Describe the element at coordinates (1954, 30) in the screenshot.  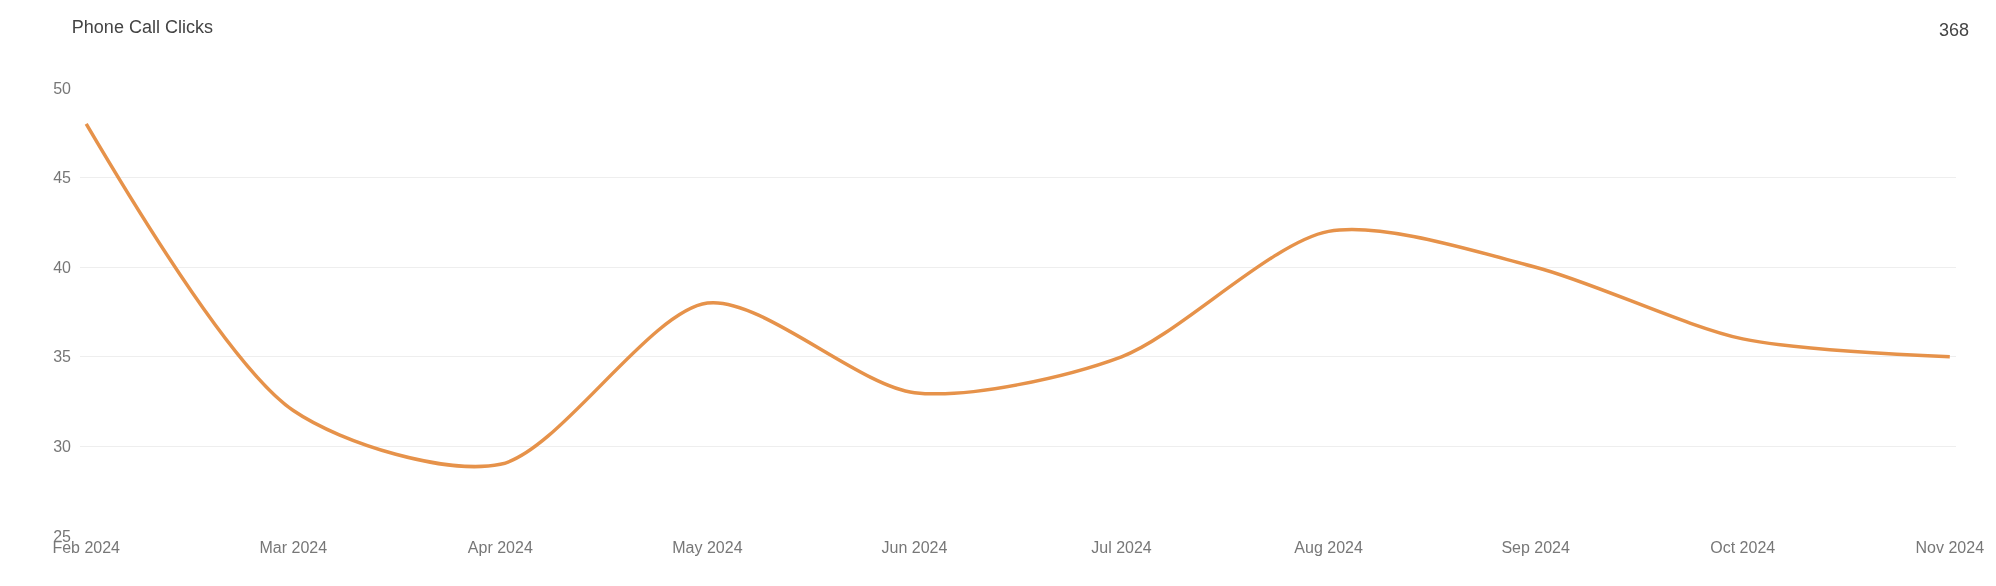
I see `text: 368` at that location.